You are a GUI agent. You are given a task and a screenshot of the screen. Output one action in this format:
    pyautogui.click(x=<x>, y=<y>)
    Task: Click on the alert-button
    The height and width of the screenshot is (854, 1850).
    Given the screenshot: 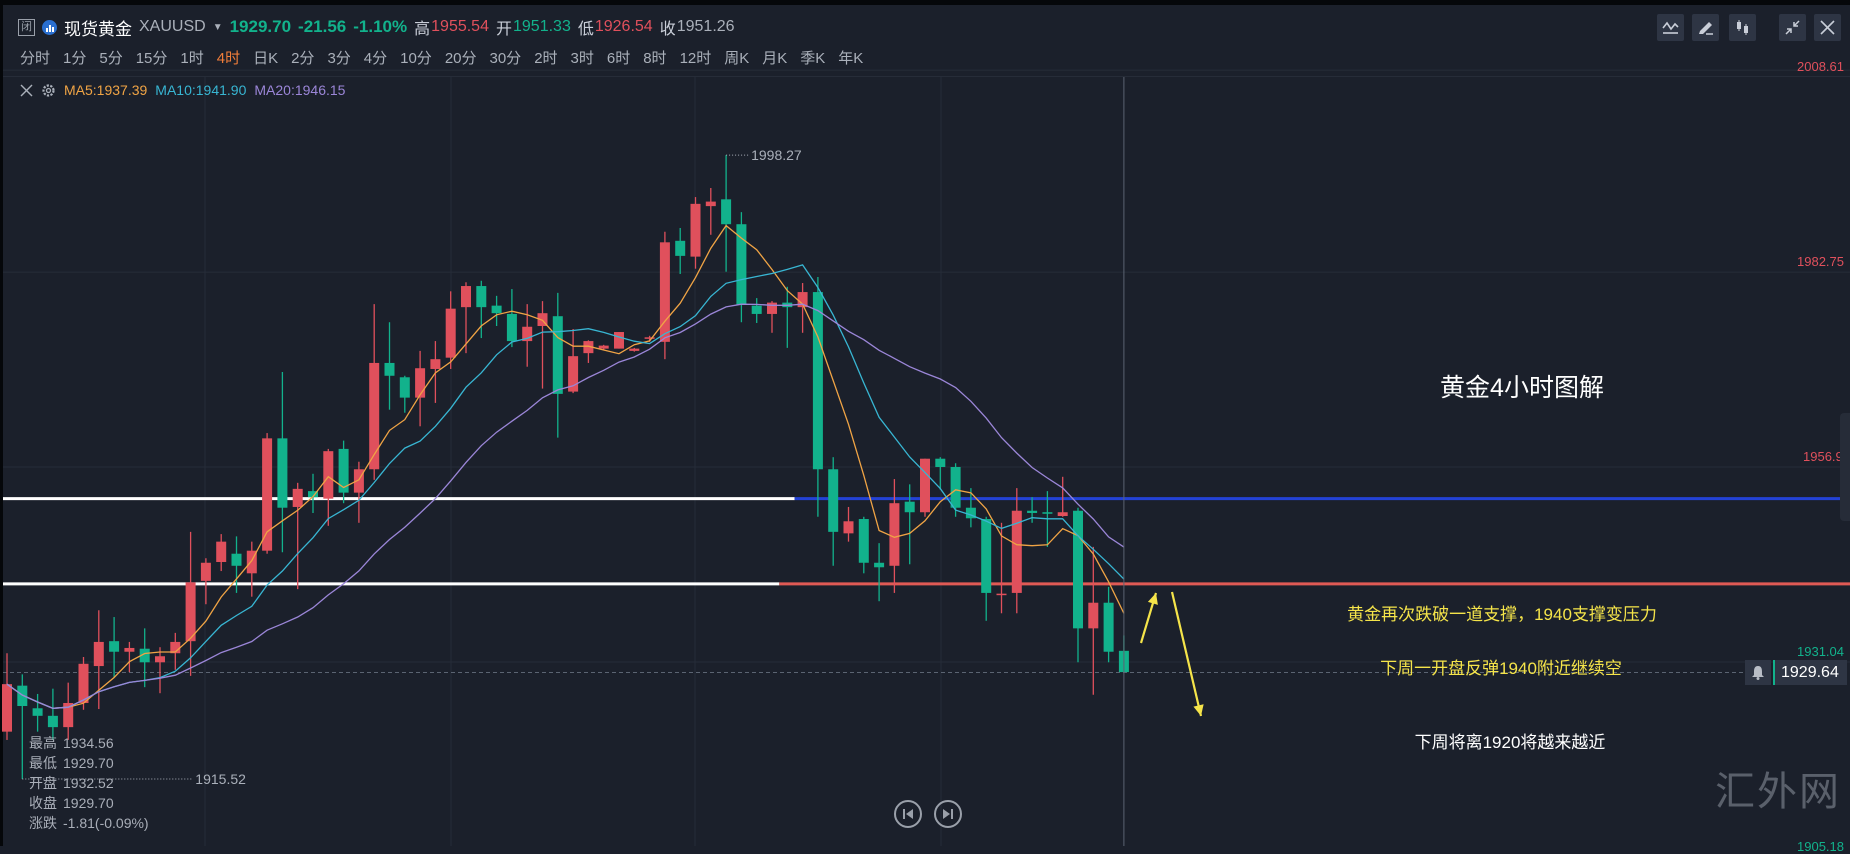 What is the action you would take?
    pyautogui.click(x=1758, y=672)
    